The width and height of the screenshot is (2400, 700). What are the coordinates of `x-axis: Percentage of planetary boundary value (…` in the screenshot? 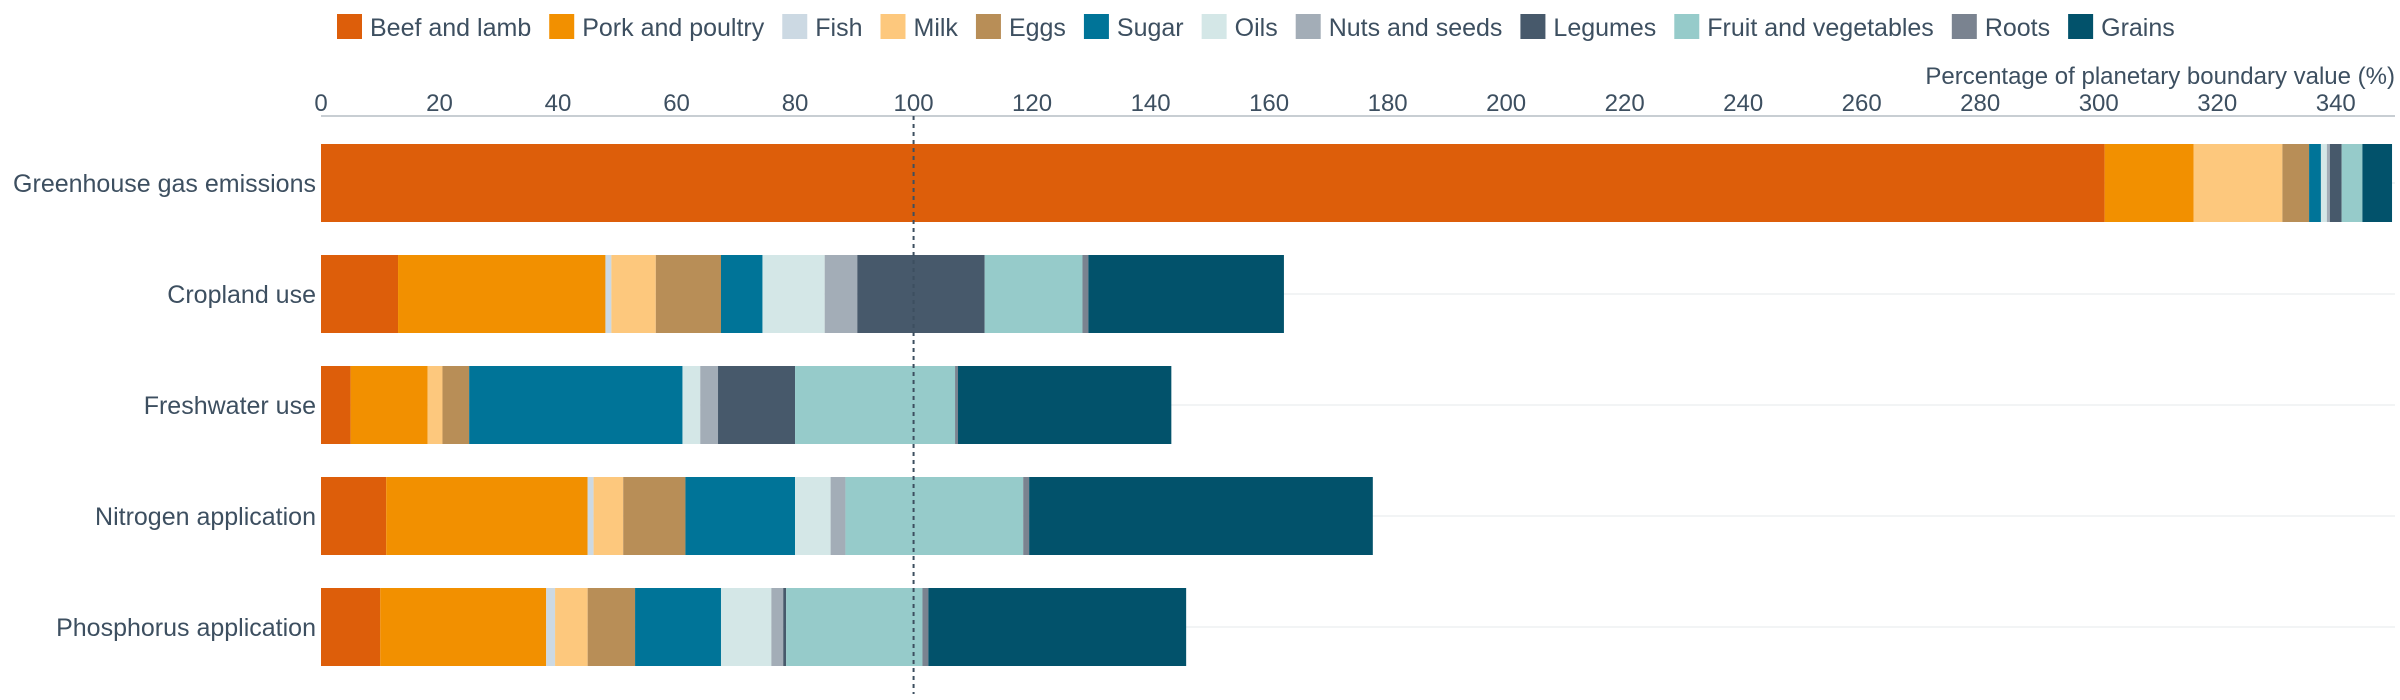 It's located at (1354, 90).